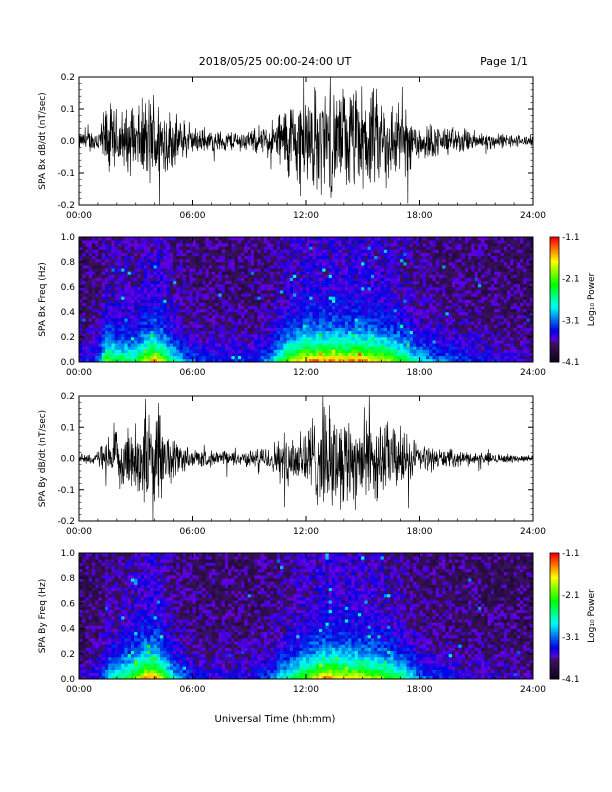 This screenshot has width=612, height=792. I want to click on x-tick-label: 12:00, so click(306, 216).